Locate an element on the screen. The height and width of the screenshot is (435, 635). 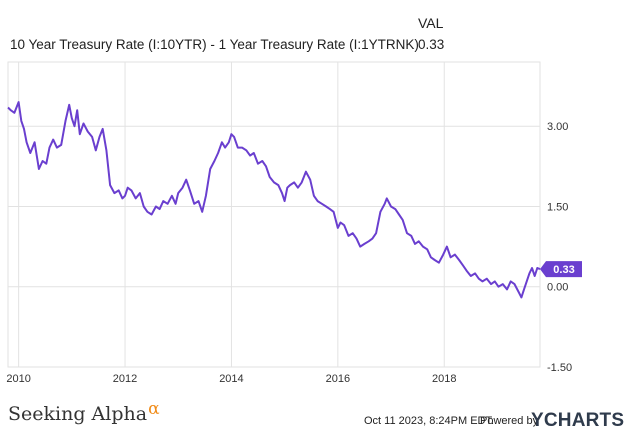
powered-by-label: Powered by is located at coordinates (509, 421).